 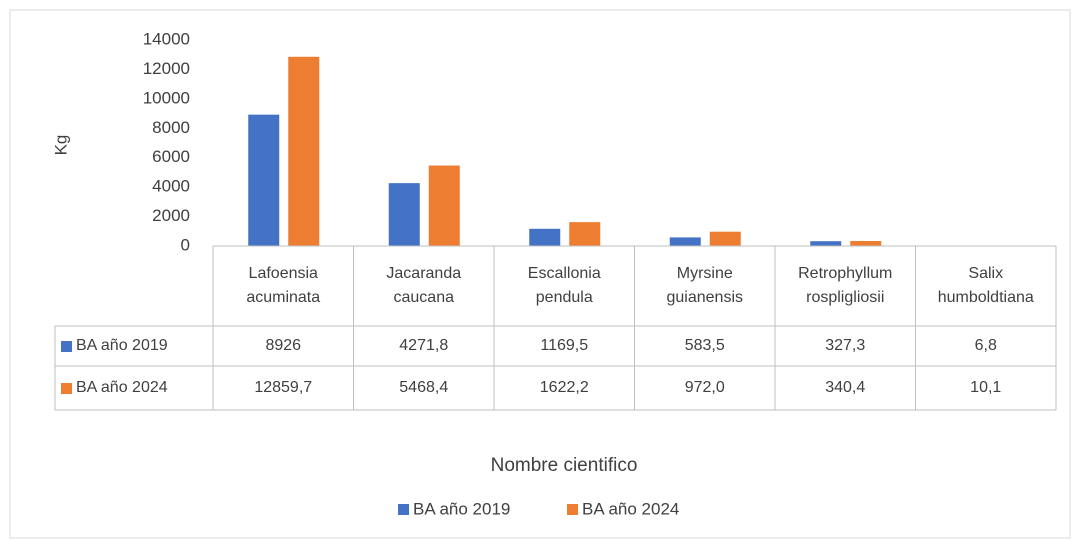 I want to click on table-value: 1622,2, so click(x=564, y=388).